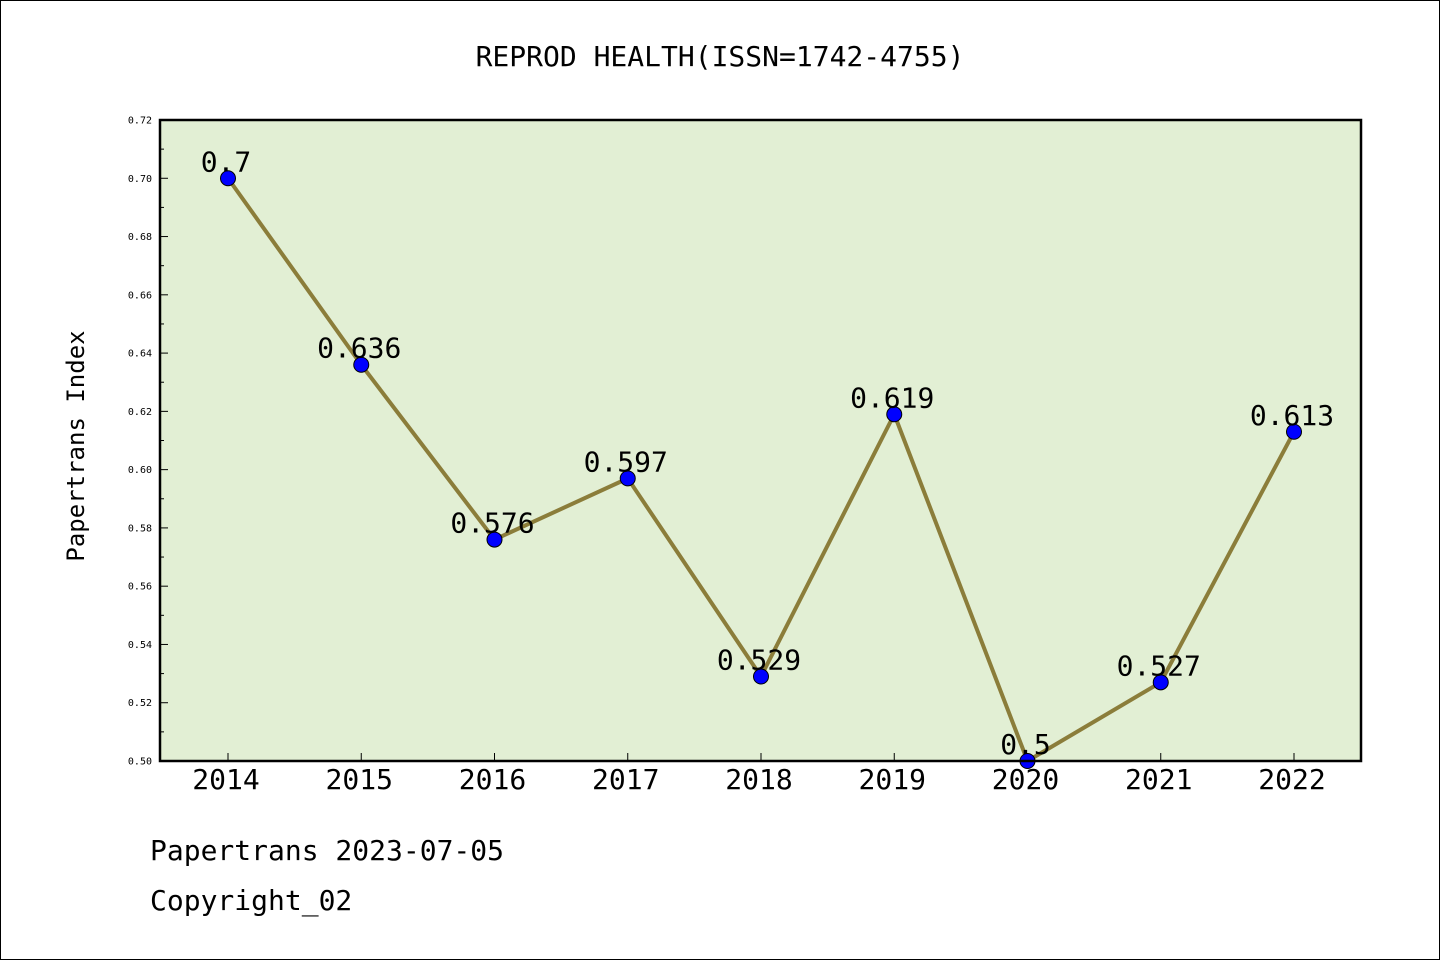 This screenshot has width=1440, height=960. What do you see at coordinates (140, 587) in the screenshot?
I see `y-tick-label: 0.56` at bounding box center [140, 587].